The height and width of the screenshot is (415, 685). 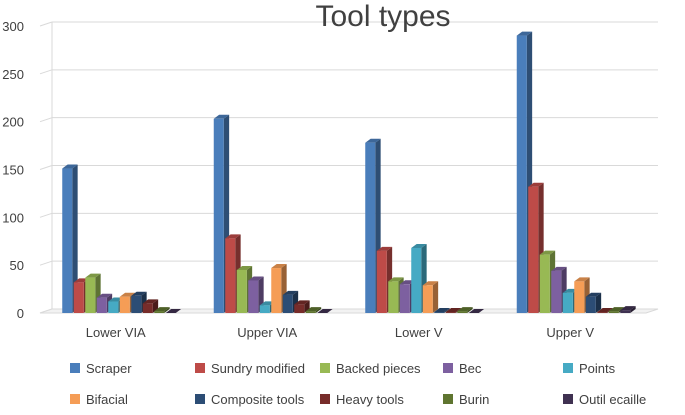 I want to click on x-tick-label: Lower V, so click(x=419, y=332).